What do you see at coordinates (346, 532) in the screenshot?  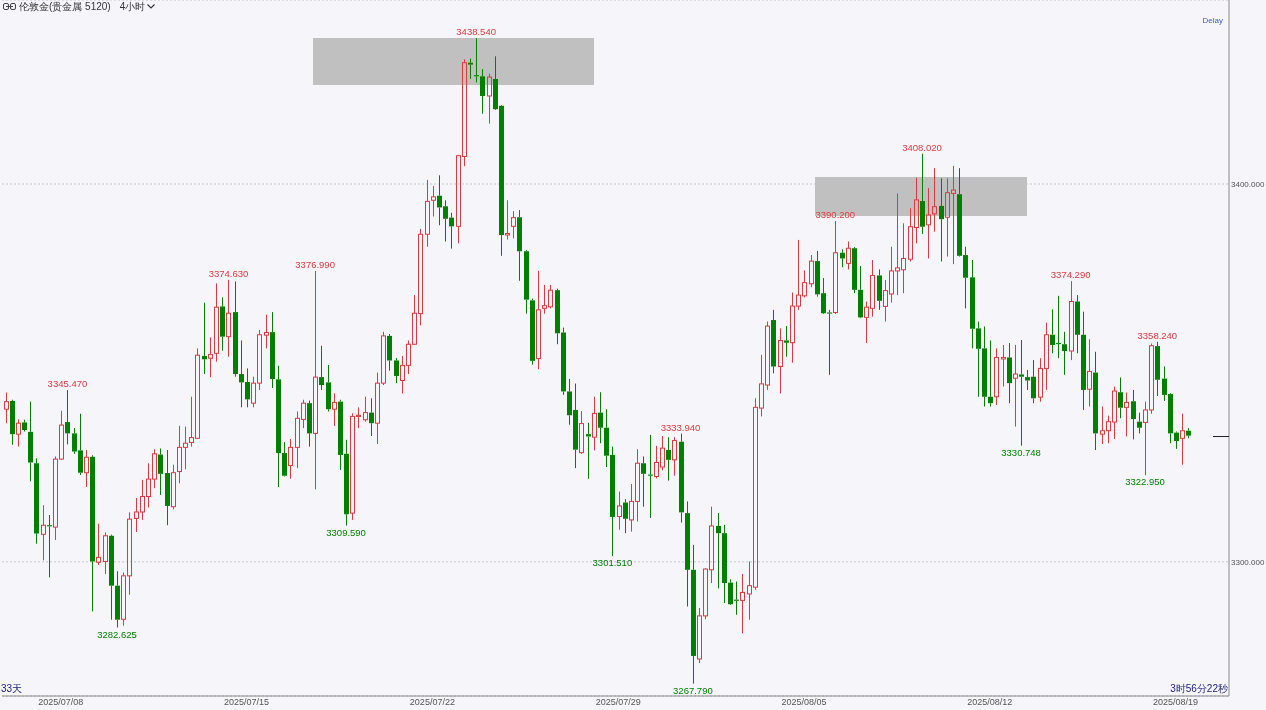 I see `annotation: 3309.590` at bounding box center [346, 532].